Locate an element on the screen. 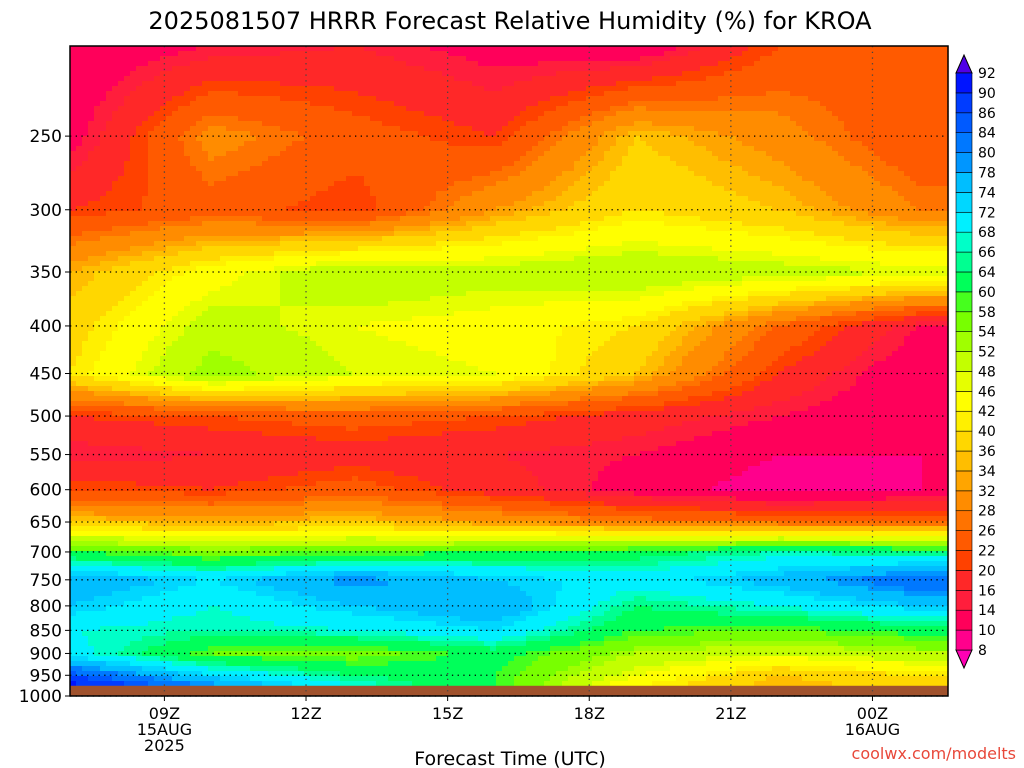  colorbar-label: 80 is located at coordinates (987, 154).